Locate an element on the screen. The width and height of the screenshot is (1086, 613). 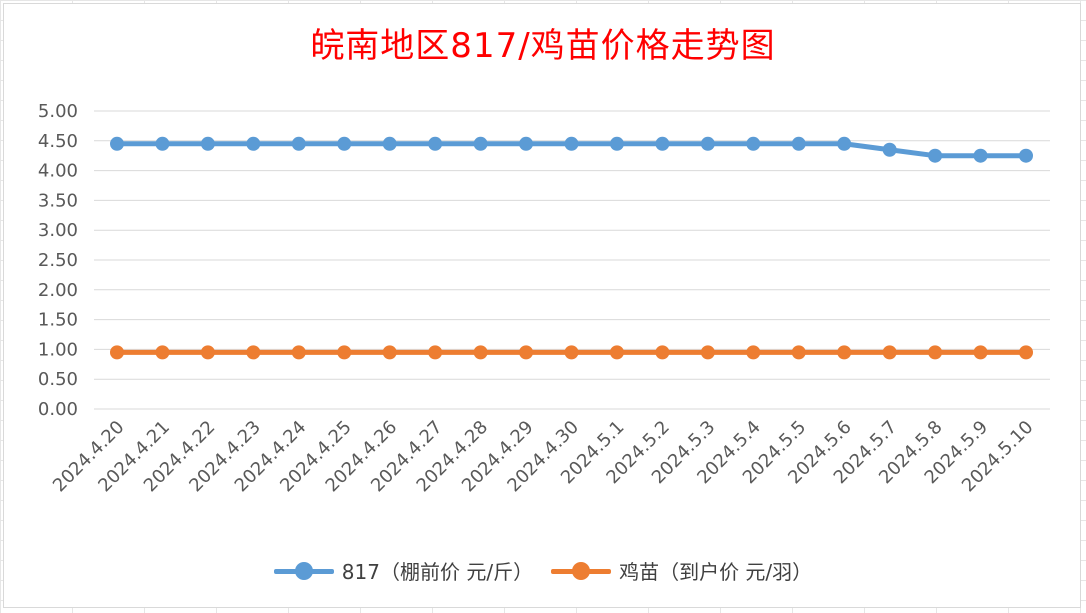
y-tick-label: 0.00 is located at coordinates (58, 409).